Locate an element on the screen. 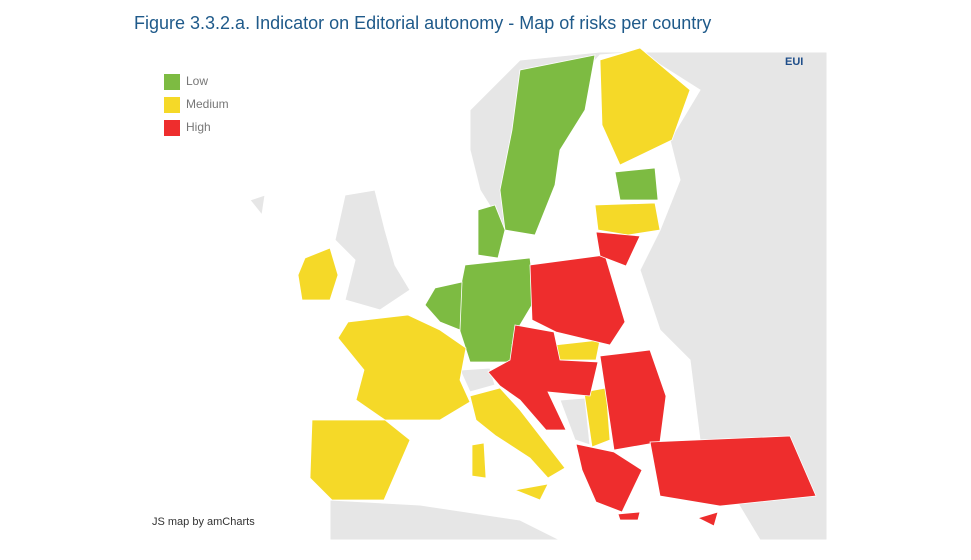 The image size is (971, 560). legend: Low Medium High is located at coordinates (196, 105).